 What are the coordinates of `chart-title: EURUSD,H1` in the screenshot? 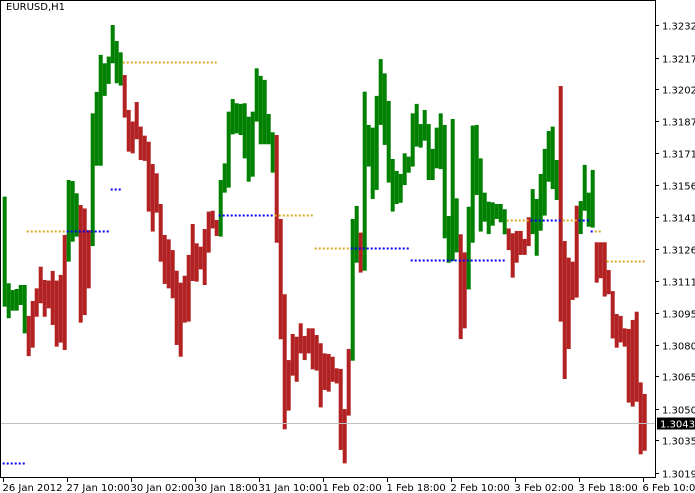 It's located at (36, 7).